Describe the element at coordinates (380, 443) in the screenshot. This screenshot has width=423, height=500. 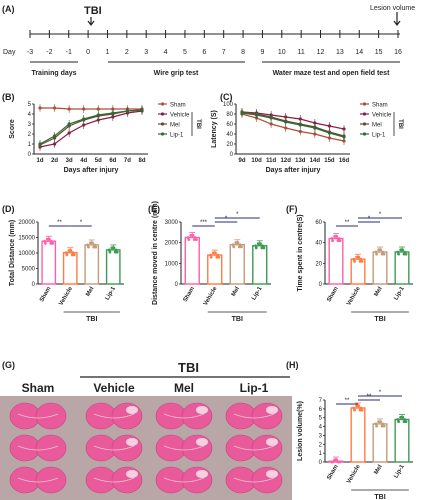
I see `bar-mel` at that location.